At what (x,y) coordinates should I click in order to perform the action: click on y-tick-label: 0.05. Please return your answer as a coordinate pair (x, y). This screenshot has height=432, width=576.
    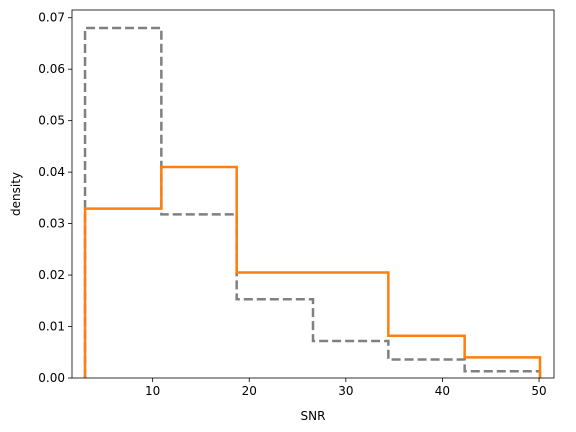
    Looking at the image, I should click on (51, 121).